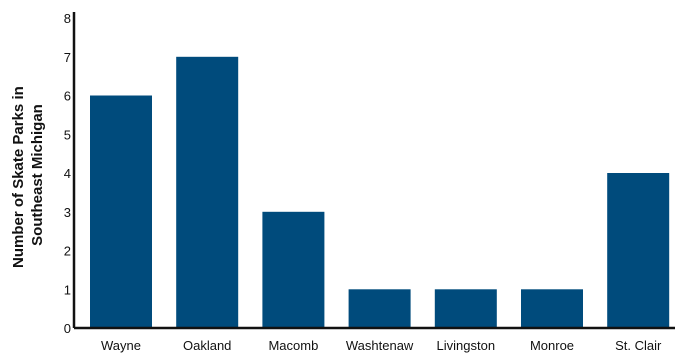 The width and height of the screenshot is (675, 360). Describe the element at coordinates (18, 177) in the screenshot. I see `y-axis-label-line-1: Number of Skate Parks in` at that location.